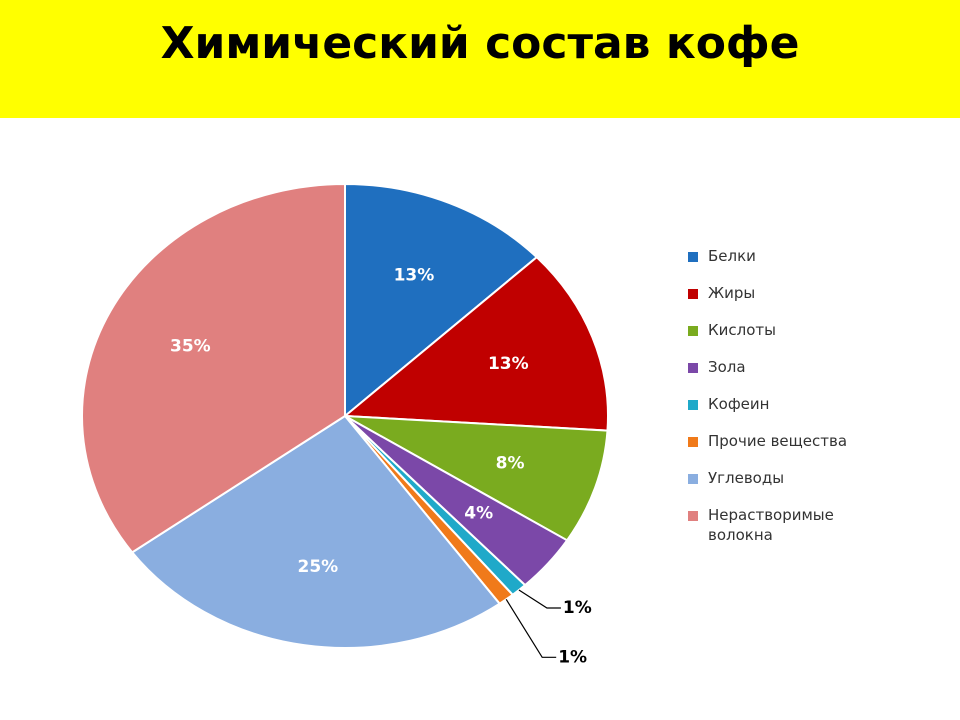 The height and width of the screenshot is (720, 960). I want to click on legend-item: Нерастворимые волокна, so click(788, 525).